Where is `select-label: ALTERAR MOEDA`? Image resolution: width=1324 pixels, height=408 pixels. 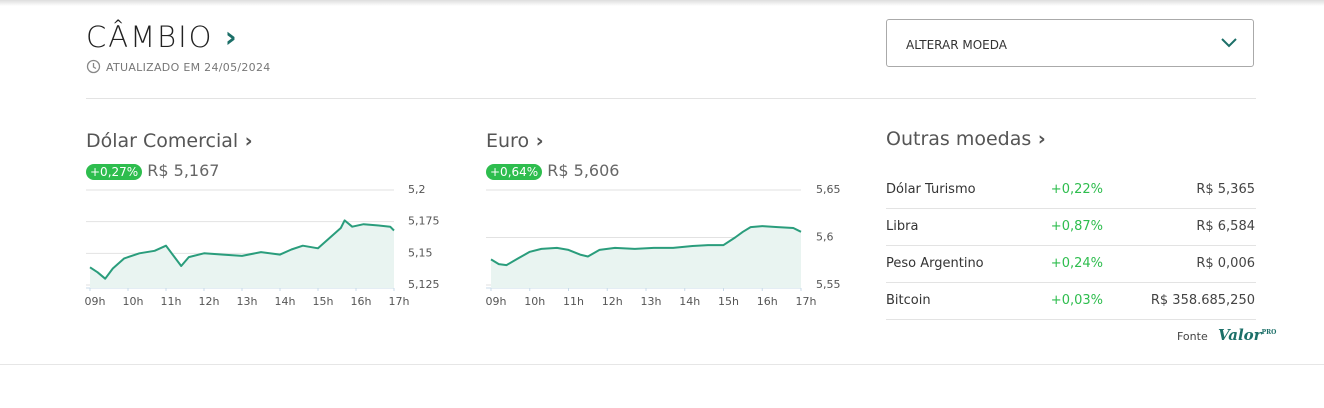
select-label: ALTERAR MOEDA is located at coordinates (956, 45).